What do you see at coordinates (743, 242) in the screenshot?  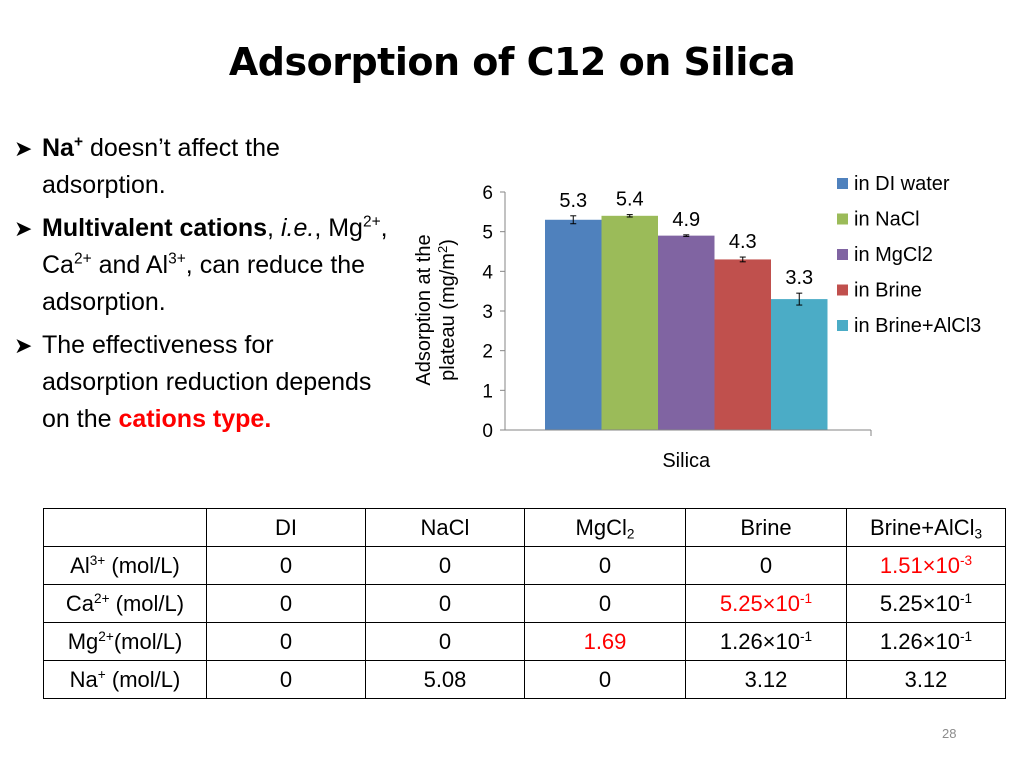 I see `data-label: 4.3` at bounding box center [743, 242].